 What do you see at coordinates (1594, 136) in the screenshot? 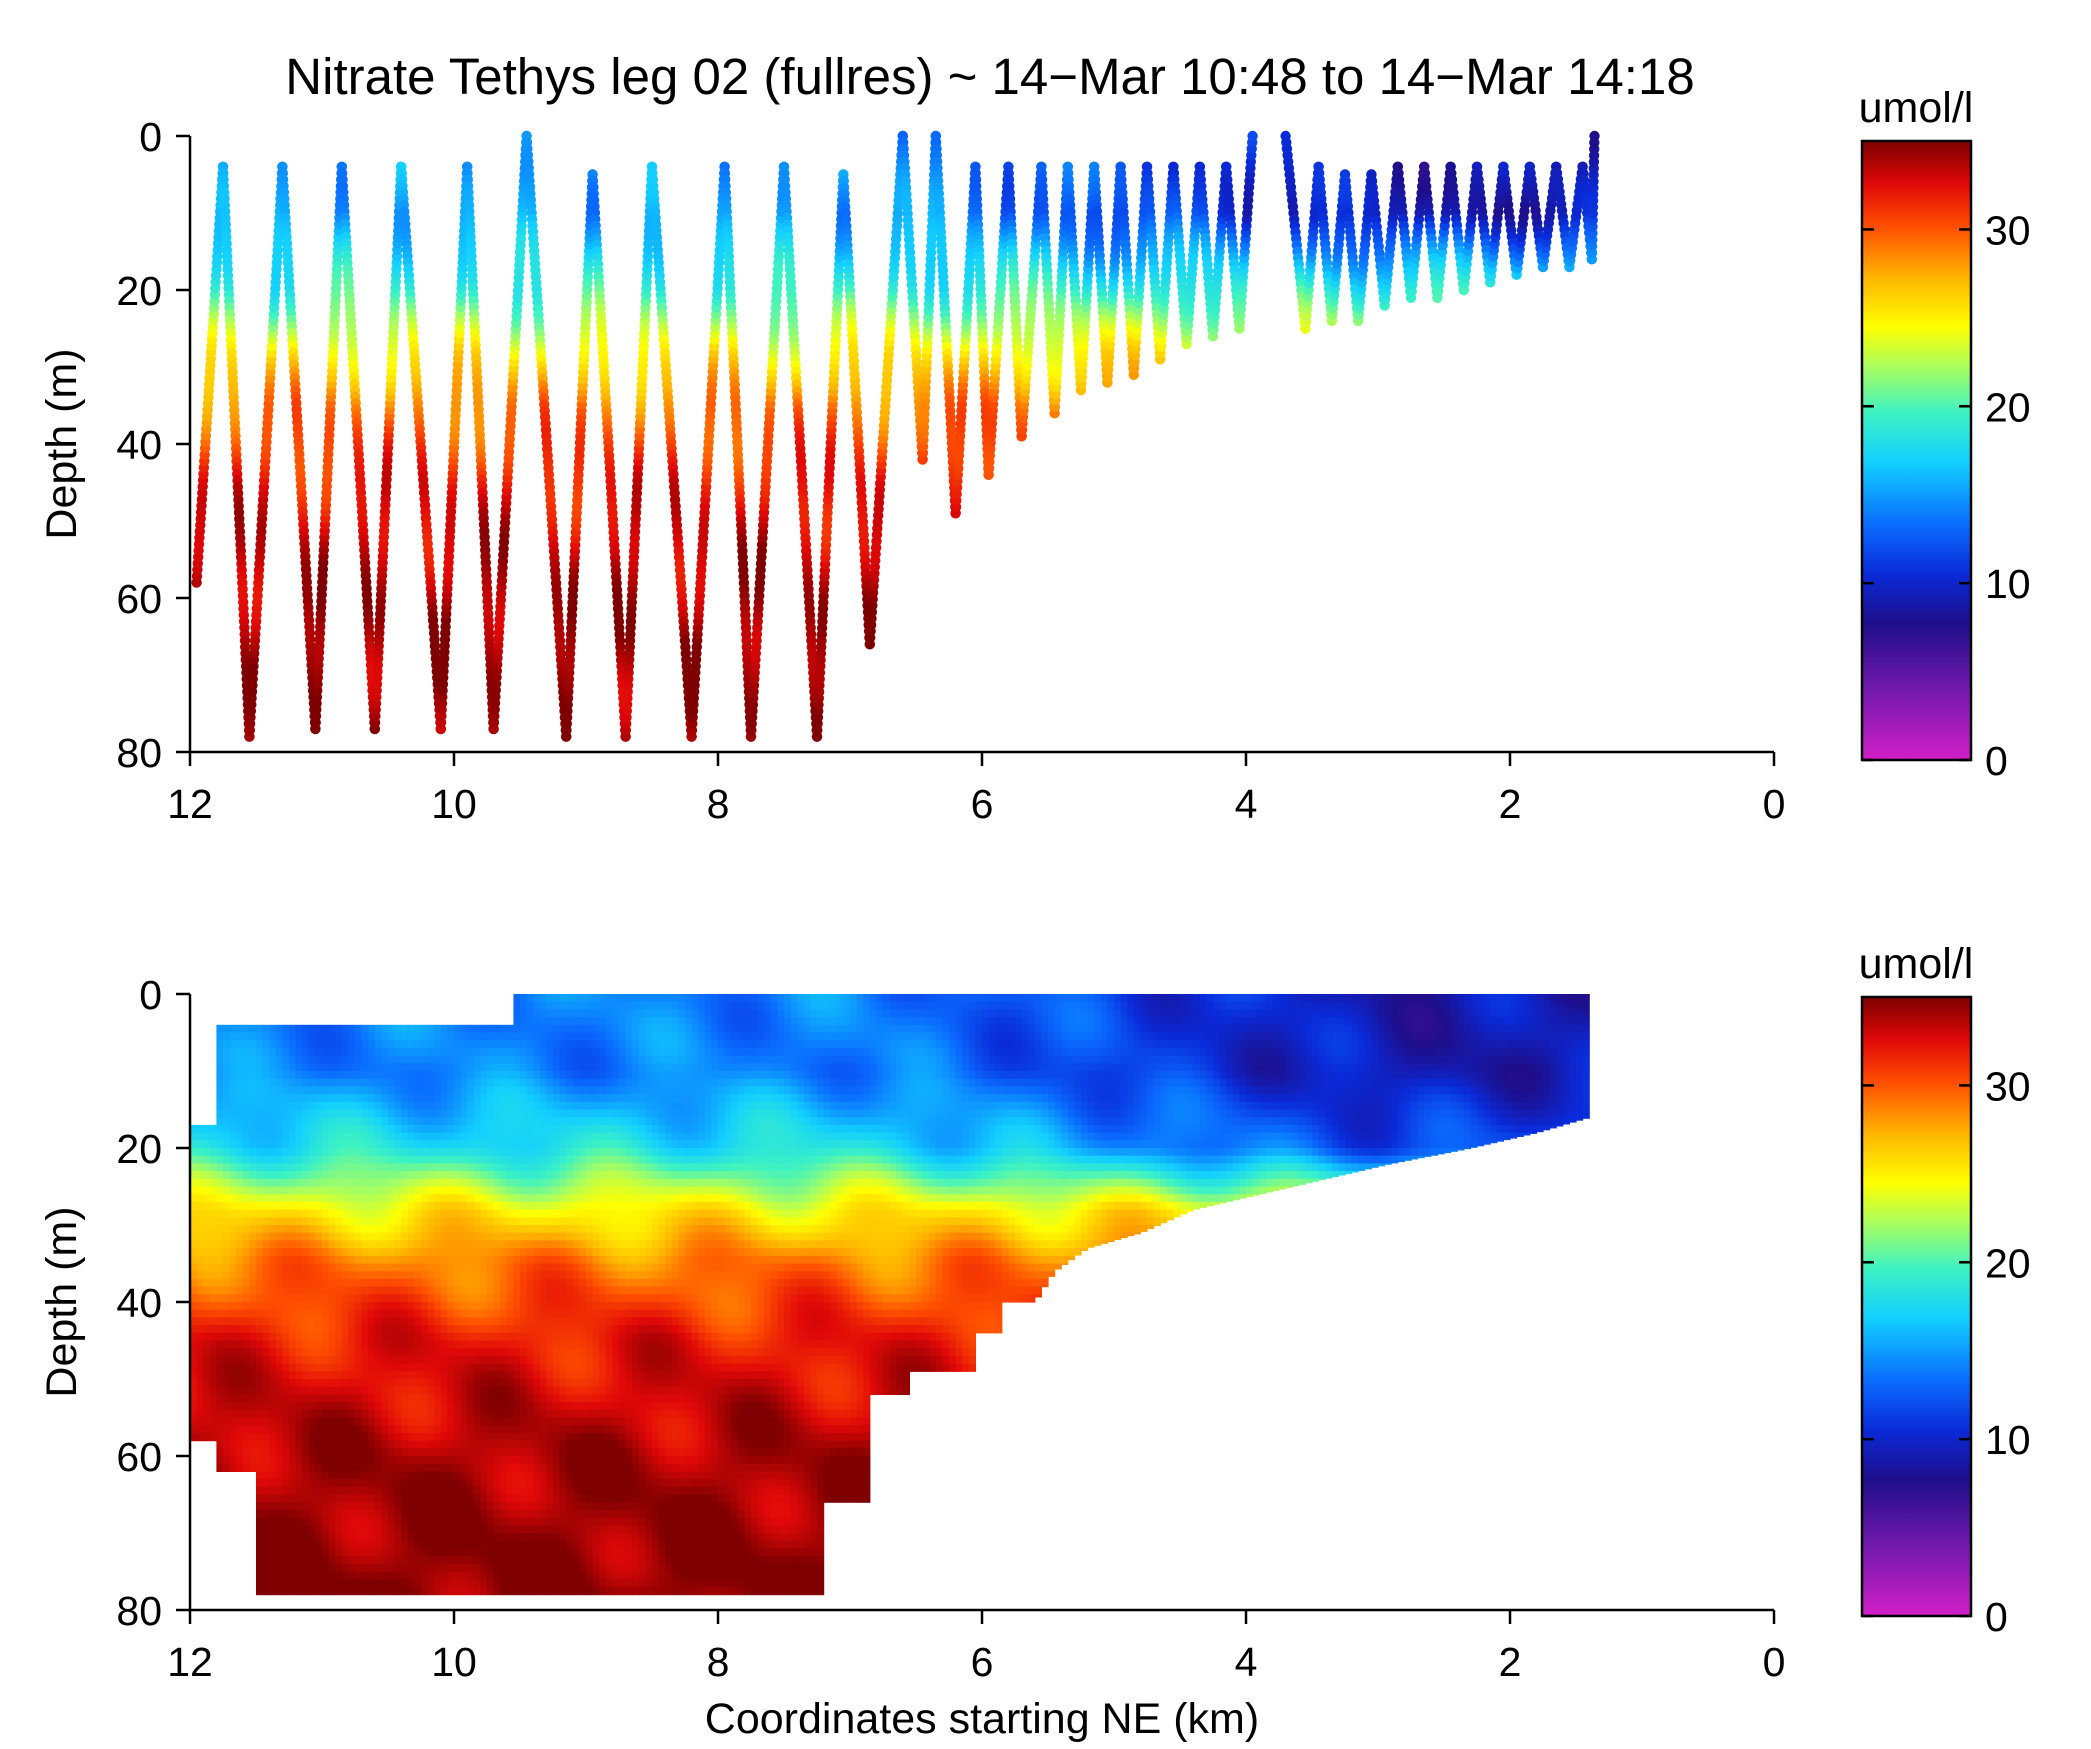
I see `data-point` at bounding box center [1594, 136].